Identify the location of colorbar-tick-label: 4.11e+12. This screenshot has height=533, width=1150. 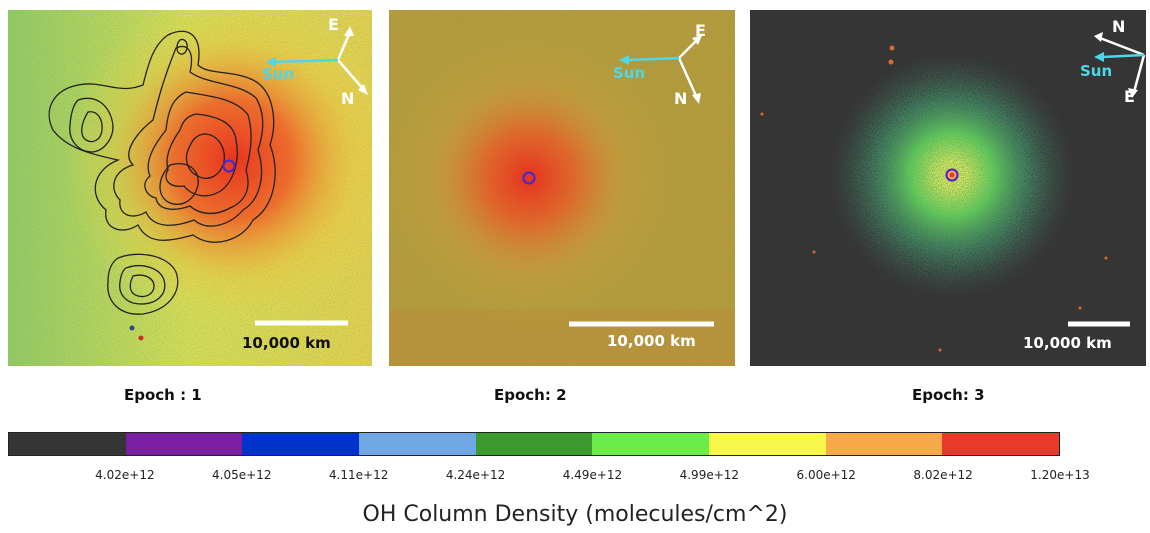
(358, 475).